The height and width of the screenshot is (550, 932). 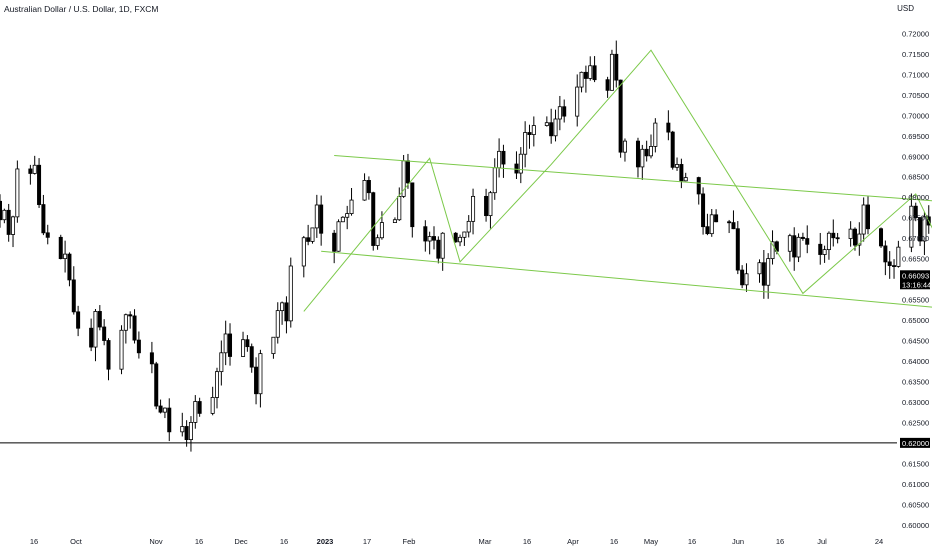 I want to click on y-tick-label: 0.71000, so click(x=915, y=74).